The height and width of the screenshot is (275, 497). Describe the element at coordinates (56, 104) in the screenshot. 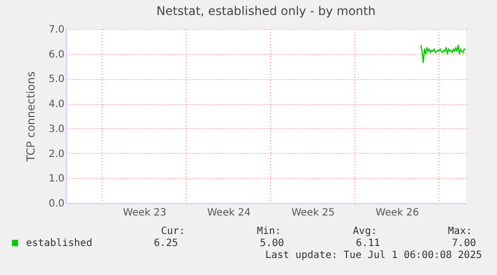

I see `y-tick-label: 4.0` at that location.